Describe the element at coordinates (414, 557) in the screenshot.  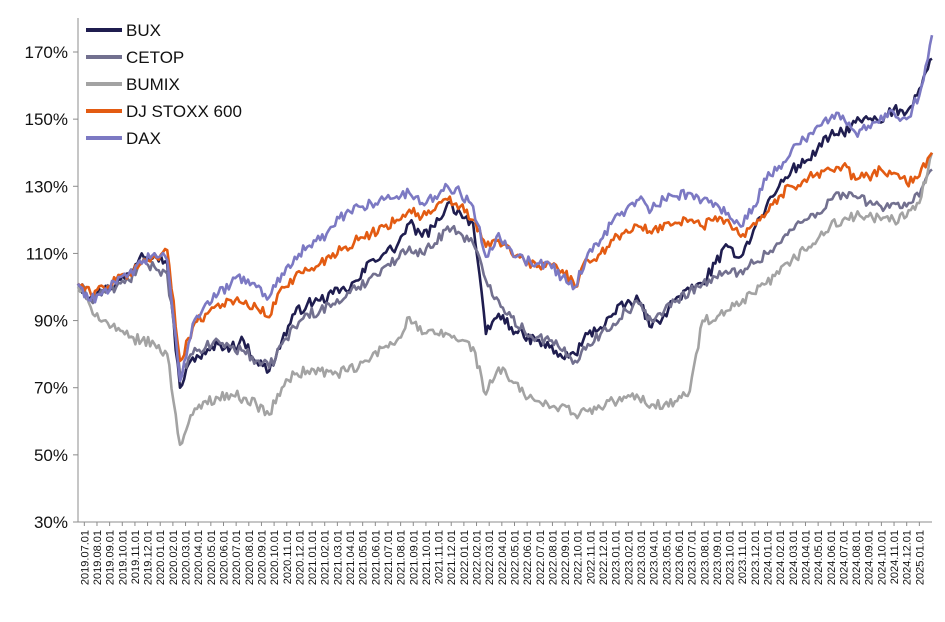
I see `x-tick-label: 2021.09.01` at that location.